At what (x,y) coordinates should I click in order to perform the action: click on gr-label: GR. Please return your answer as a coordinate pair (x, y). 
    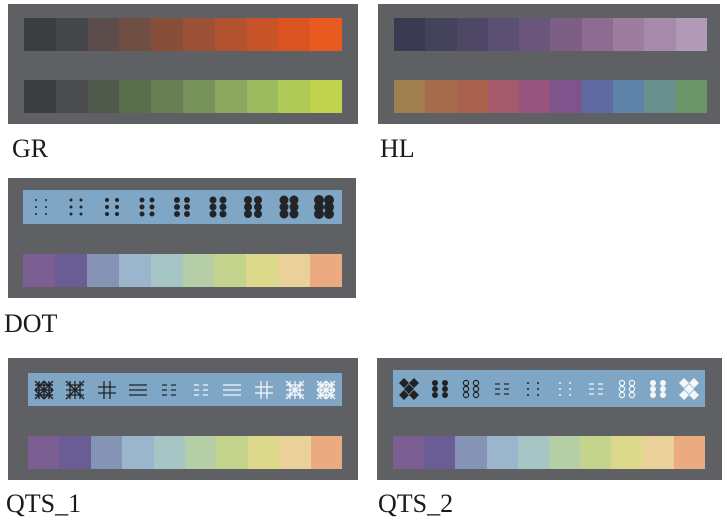
    Looking at the image, I should click on (30, 148).